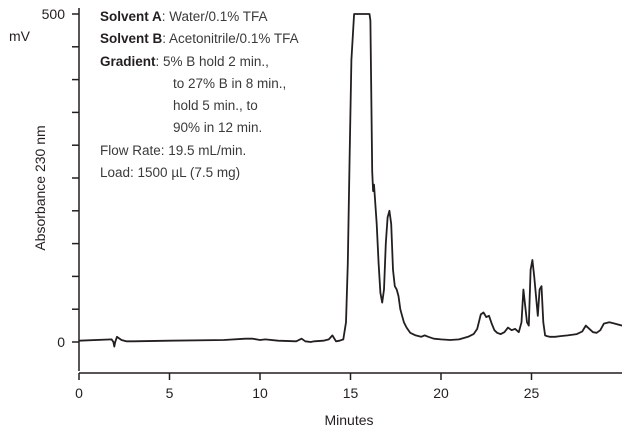 The width and height of the screenshot is (622, 431). I want to click on solvent-b-value: : Acetonitrile/0.1% TFA, so click(230, 39).